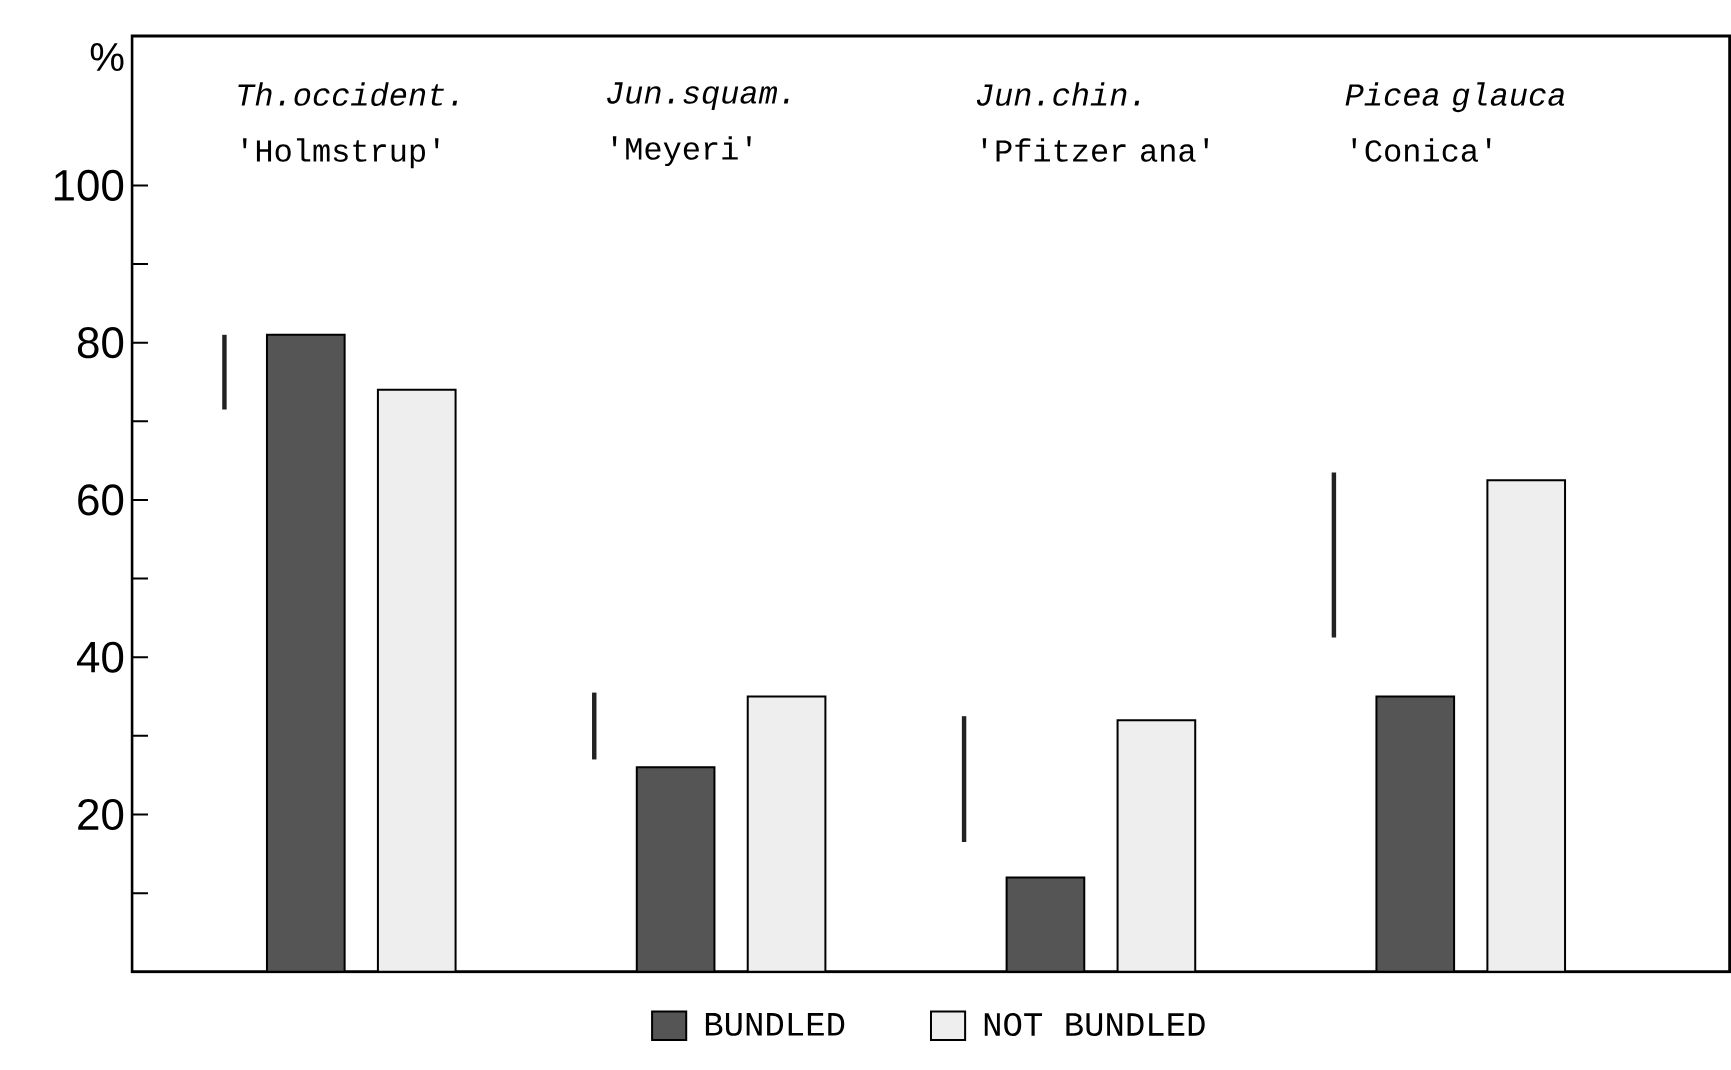 The width and height of the screenshot is (1731, 1070). Describe the element at coordinates (89, 185) in the screenshot. I see `y-tick-label: 100` at that location.